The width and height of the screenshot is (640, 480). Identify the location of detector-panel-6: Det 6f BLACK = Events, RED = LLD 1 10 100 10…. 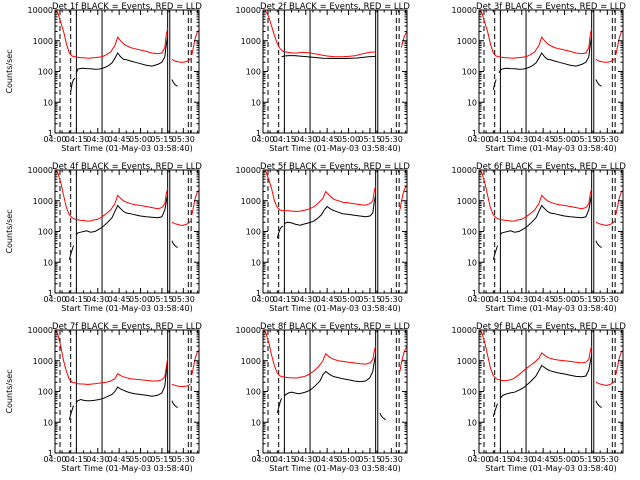
(539, 237).